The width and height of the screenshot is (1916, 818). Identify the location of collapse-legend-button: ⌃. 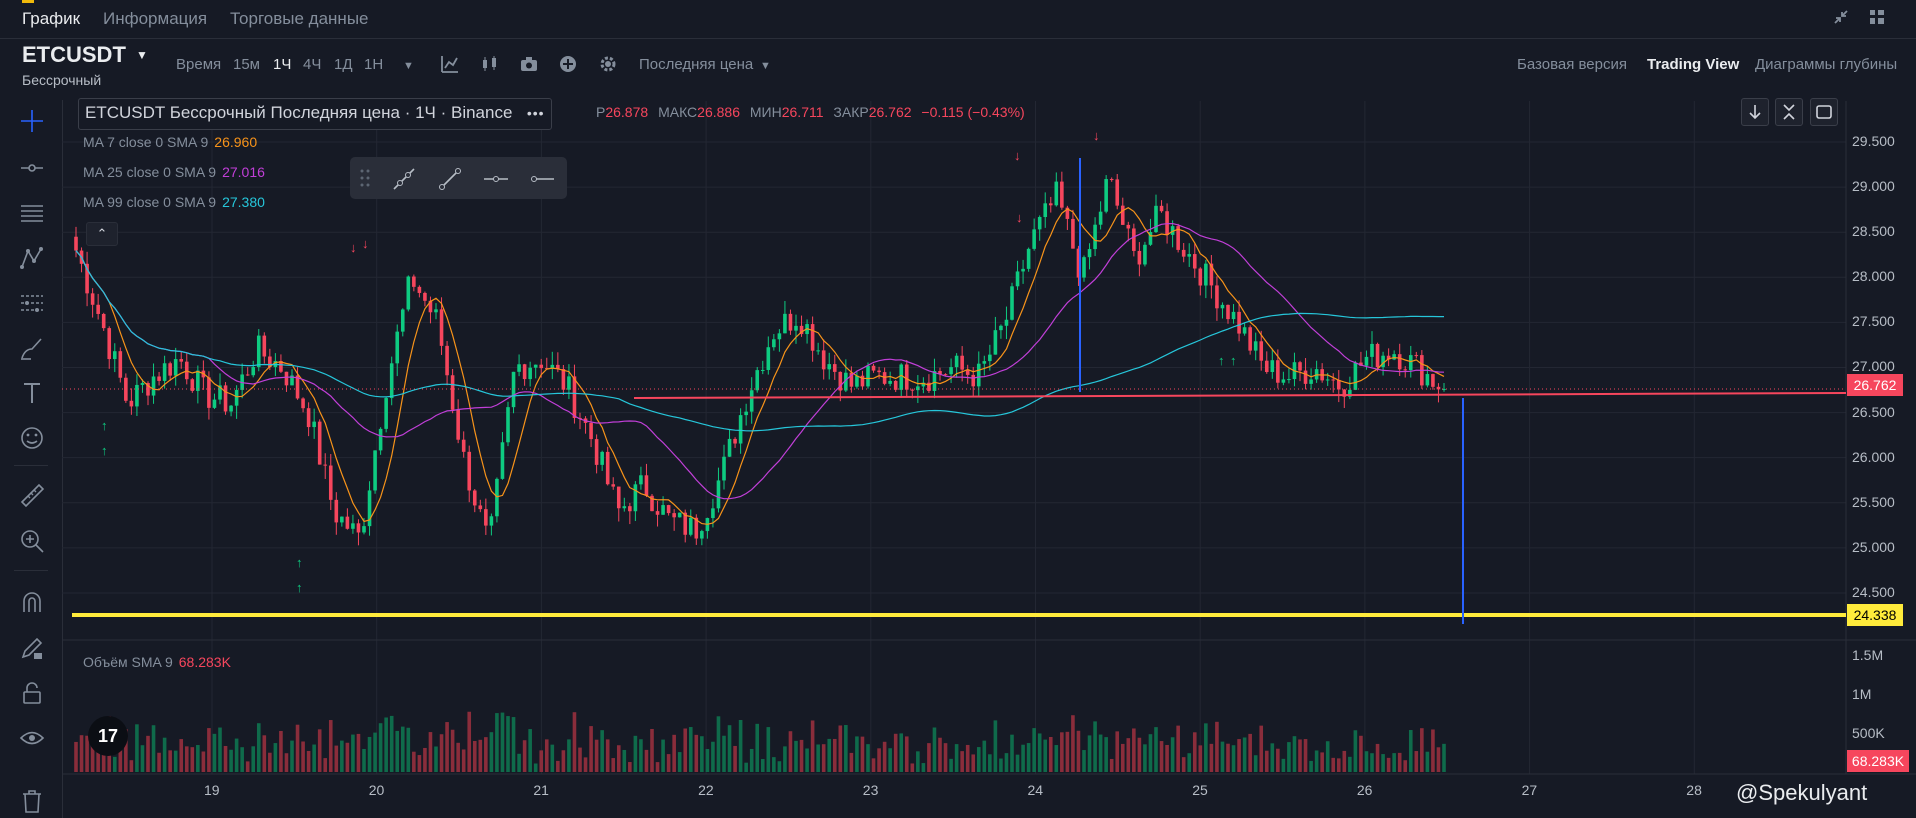
(102, 234).